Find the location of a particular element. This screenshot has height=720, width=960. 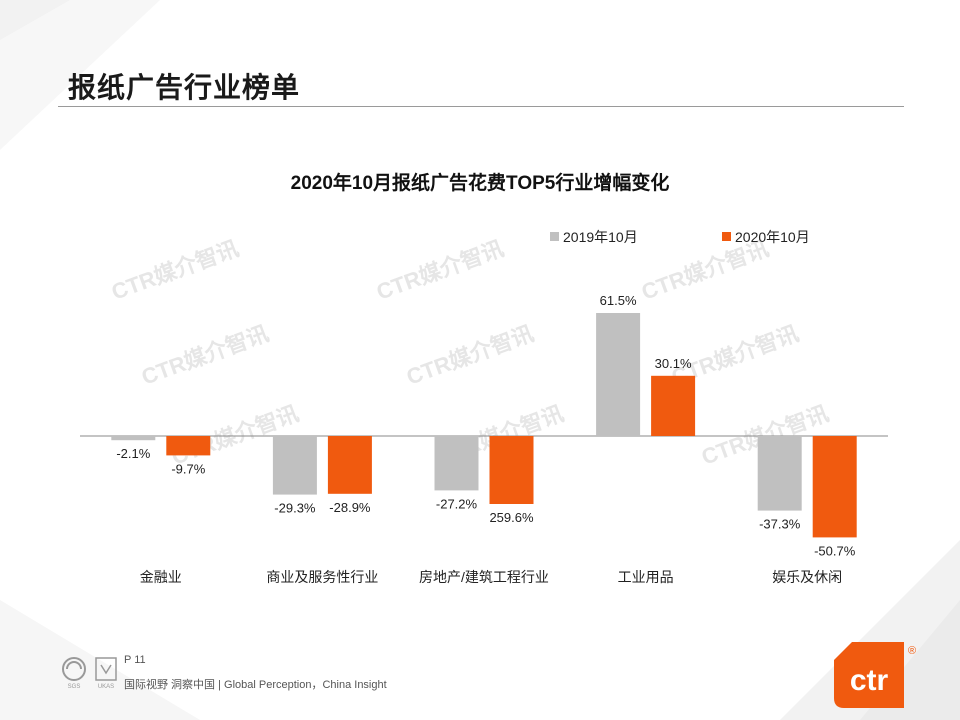

category-label-2: 房地产/建筑工程行业 is located at coordinates (484, 577).